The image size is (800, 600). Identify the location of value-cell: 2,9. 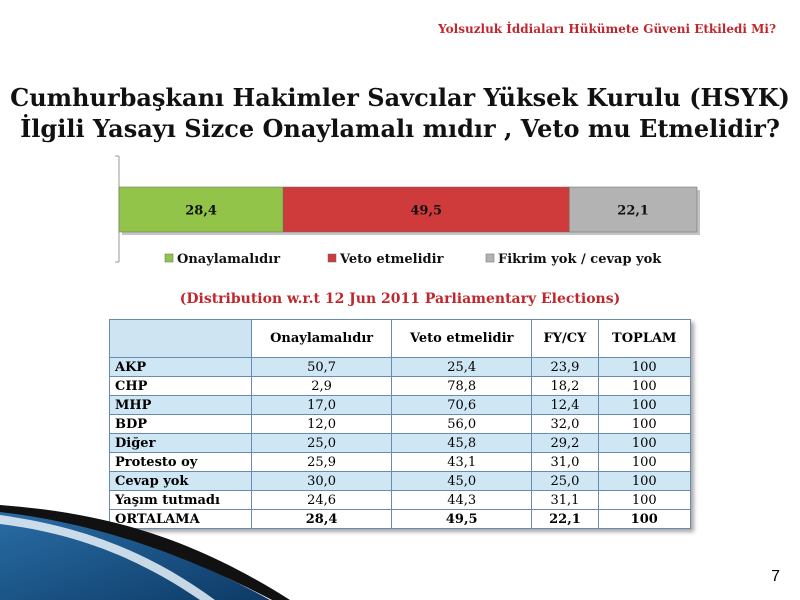
(322, 386).